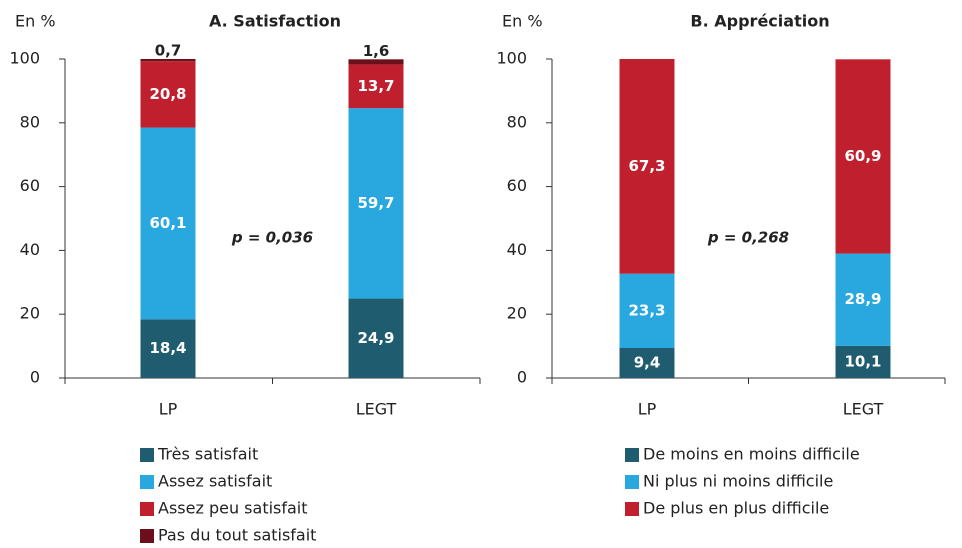 This screenshot has height=548, width=962. I want to click on legend-label: Ni plus ni moins difficile, so click(738, 481).